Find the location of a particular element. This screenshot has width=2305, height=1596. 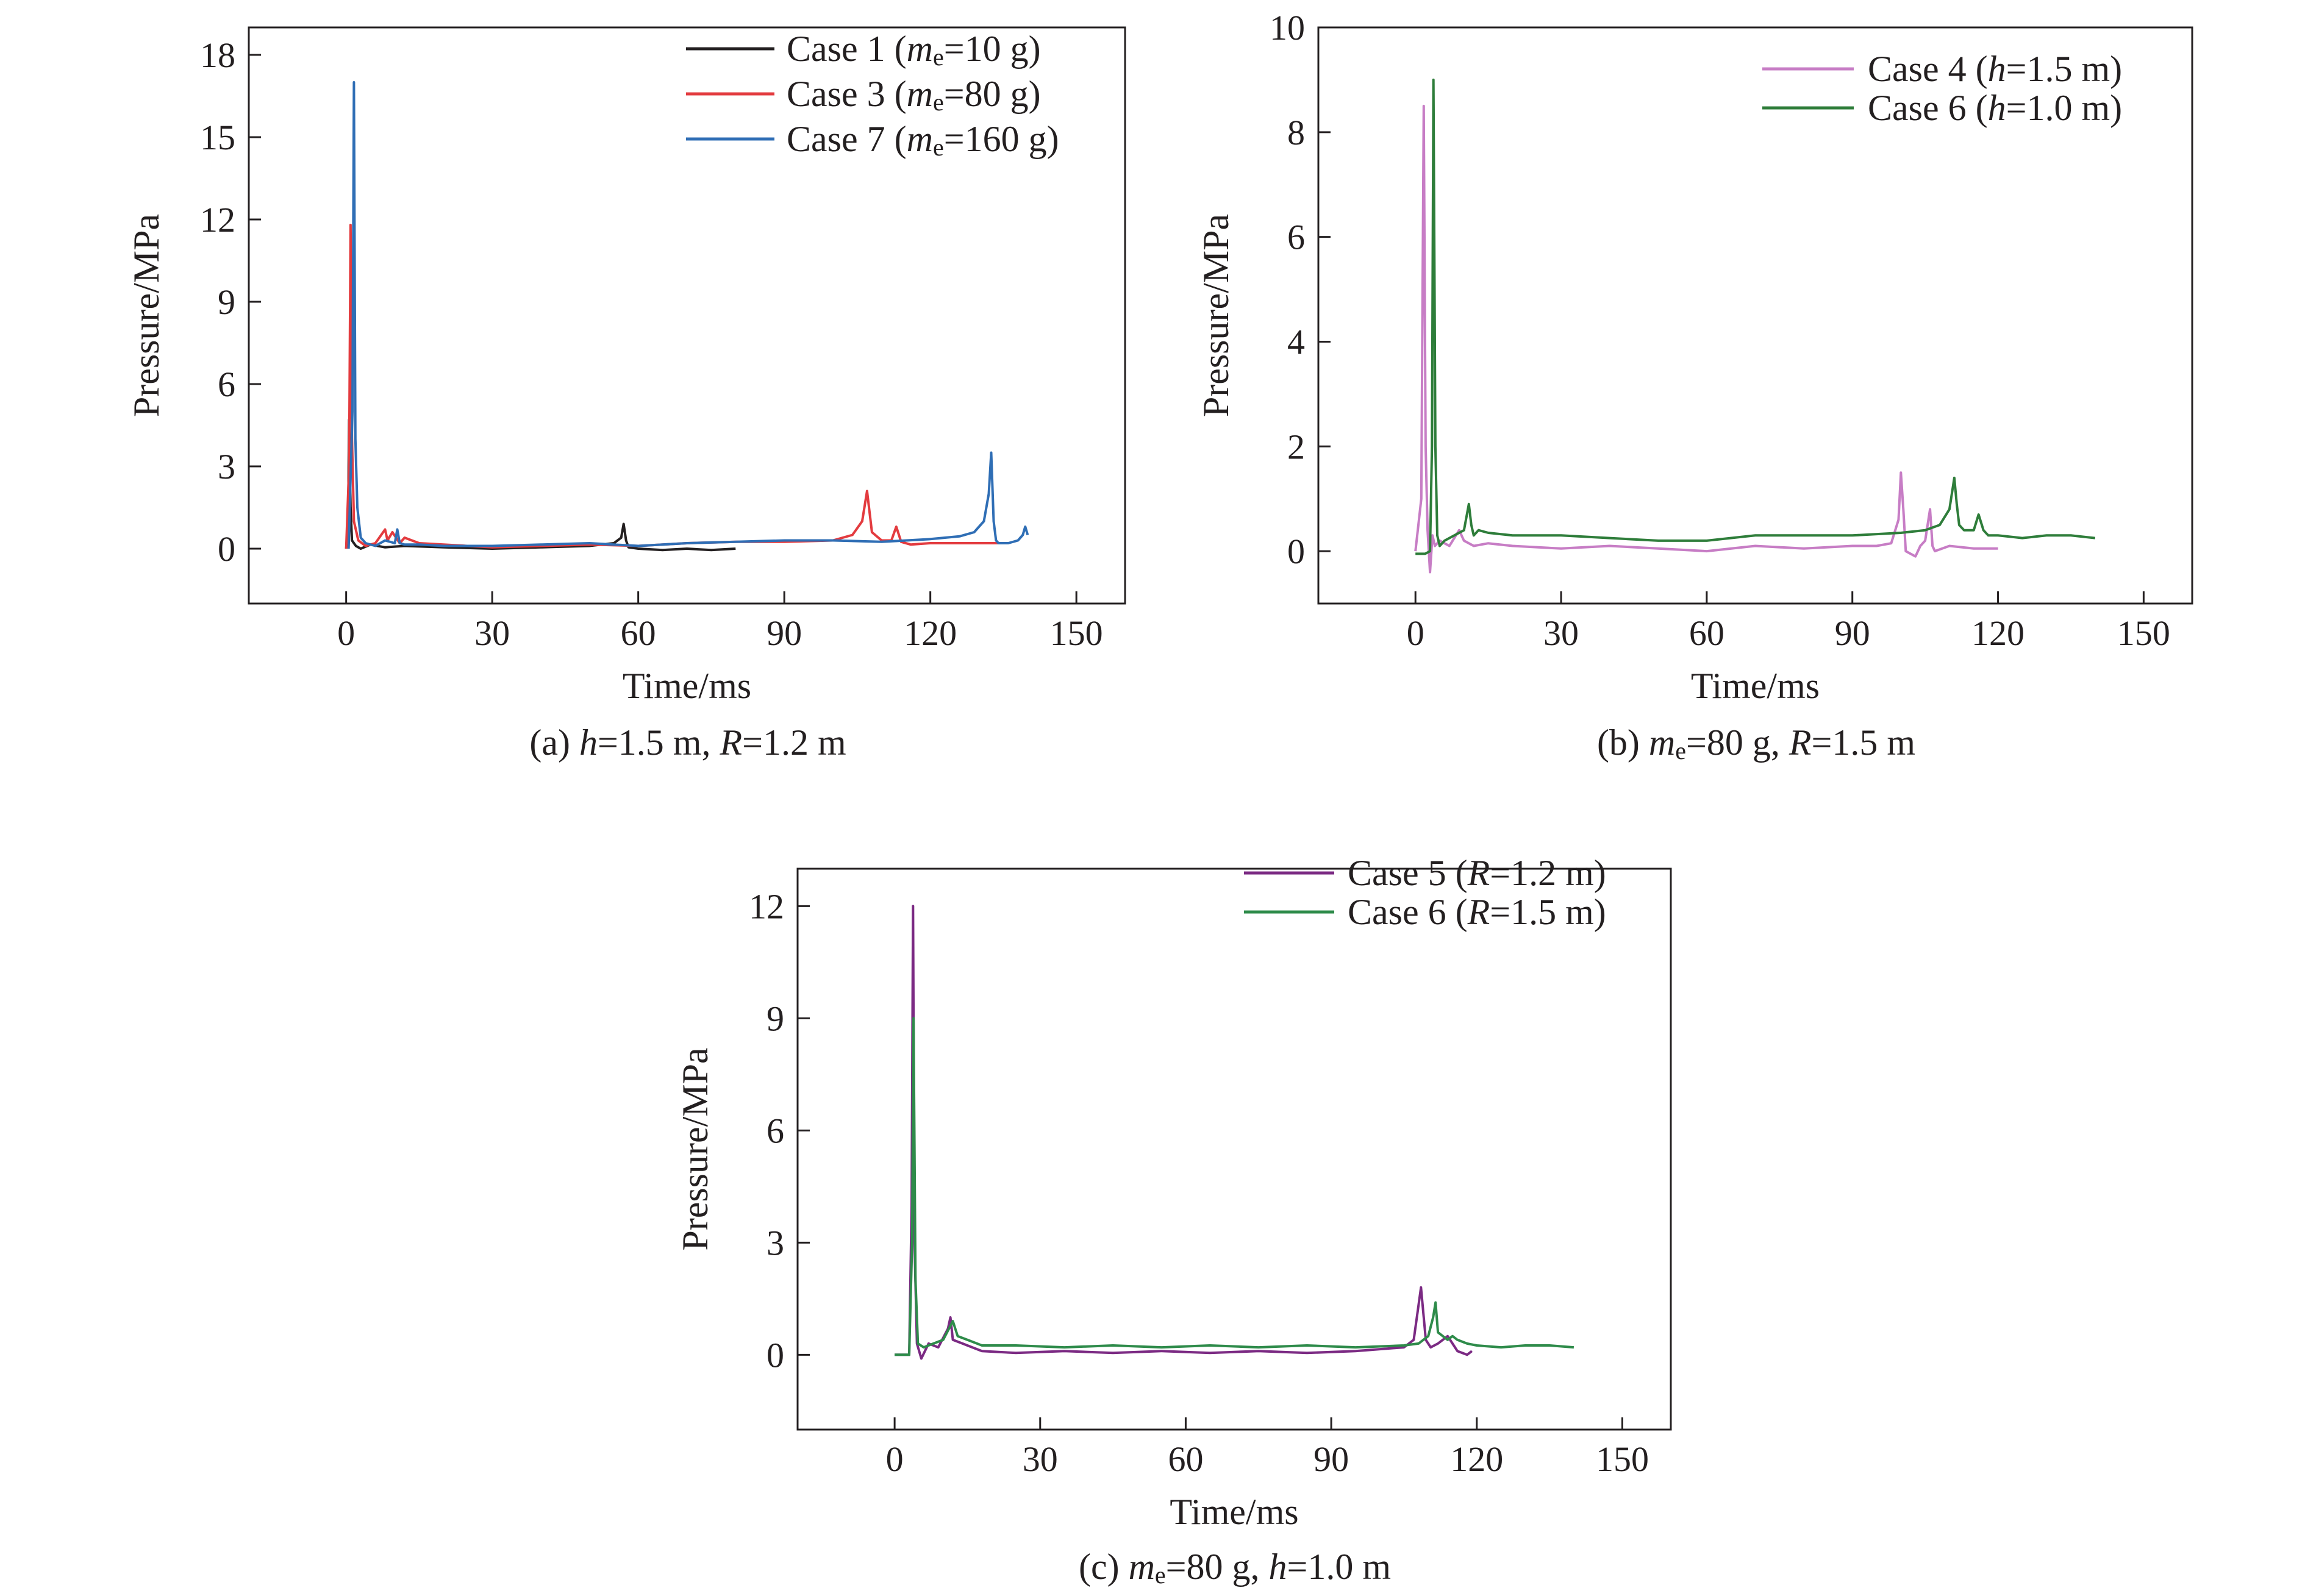

panel-caption: (a) h=1.5 m, R=1.2 m is located at coordinates (687, 742).